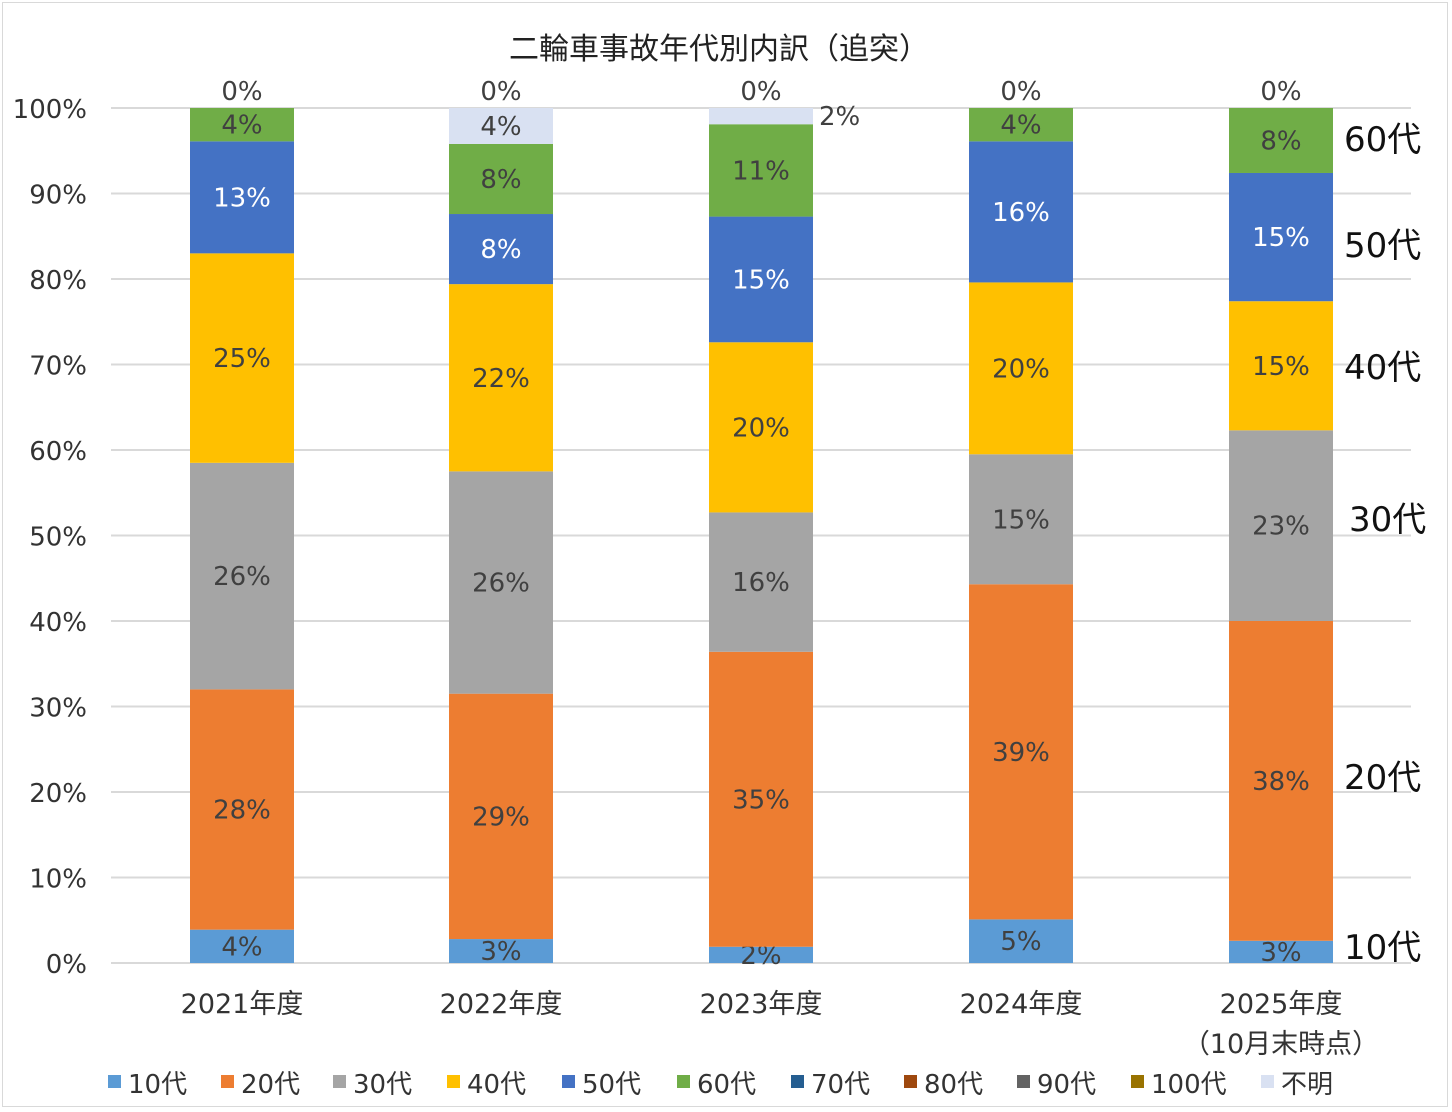  I want to click on legend-label: 30代, so click(382, 1085).